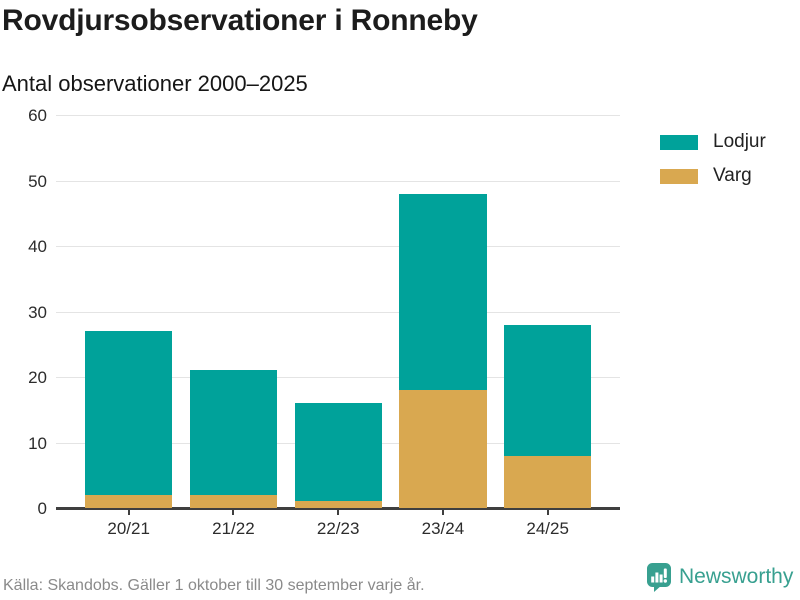  What do you see at coordinates (659, 580) in the screenshot?
I see `newsworthy-logo-icon` at bounding box center [659, 580].